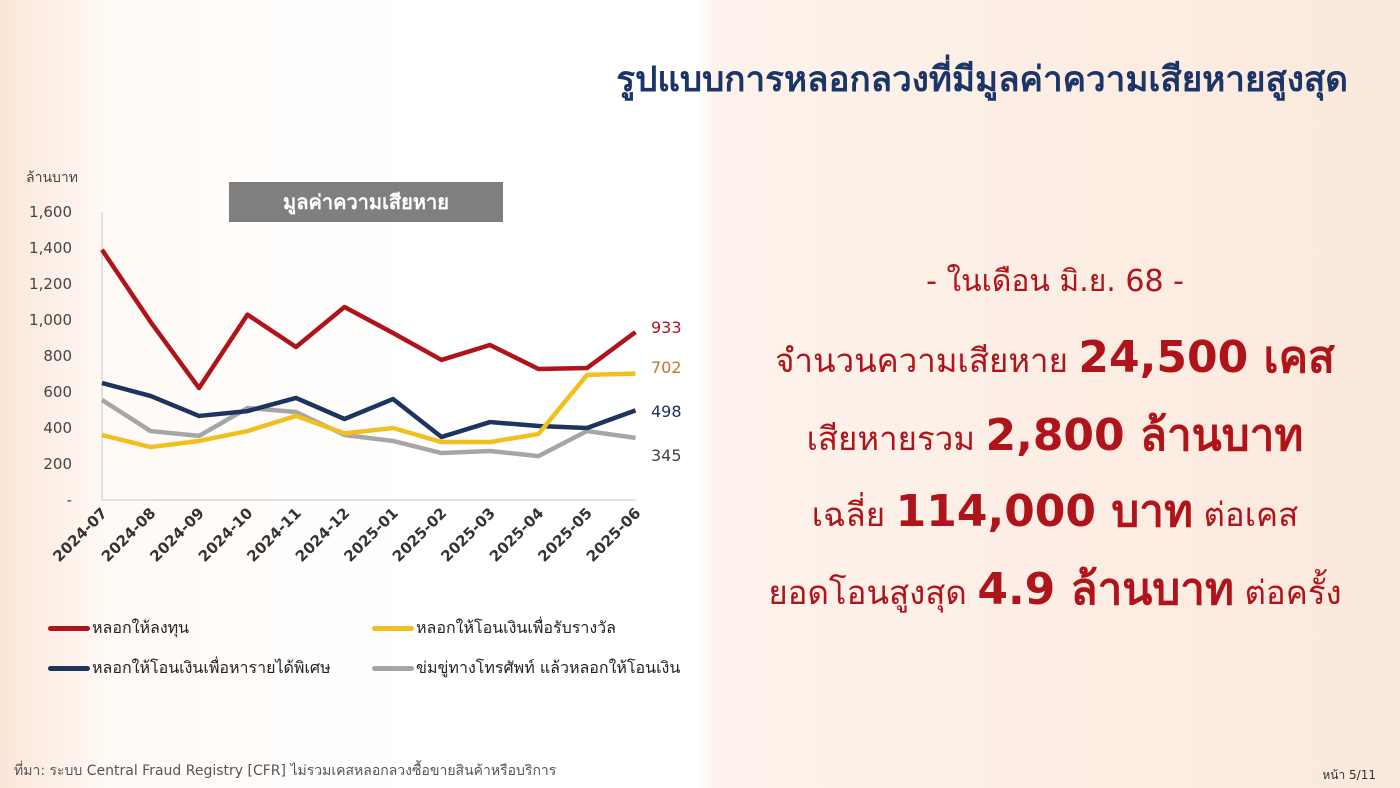  I want to click on legend-item: หลอกให้โอนเงินเพื่อรับรางวัล, so click(494, 628).